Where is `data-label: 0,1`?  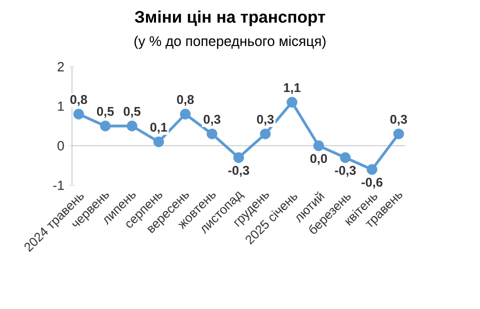 data-label: 0,1 is located at coordinates (159, 128).